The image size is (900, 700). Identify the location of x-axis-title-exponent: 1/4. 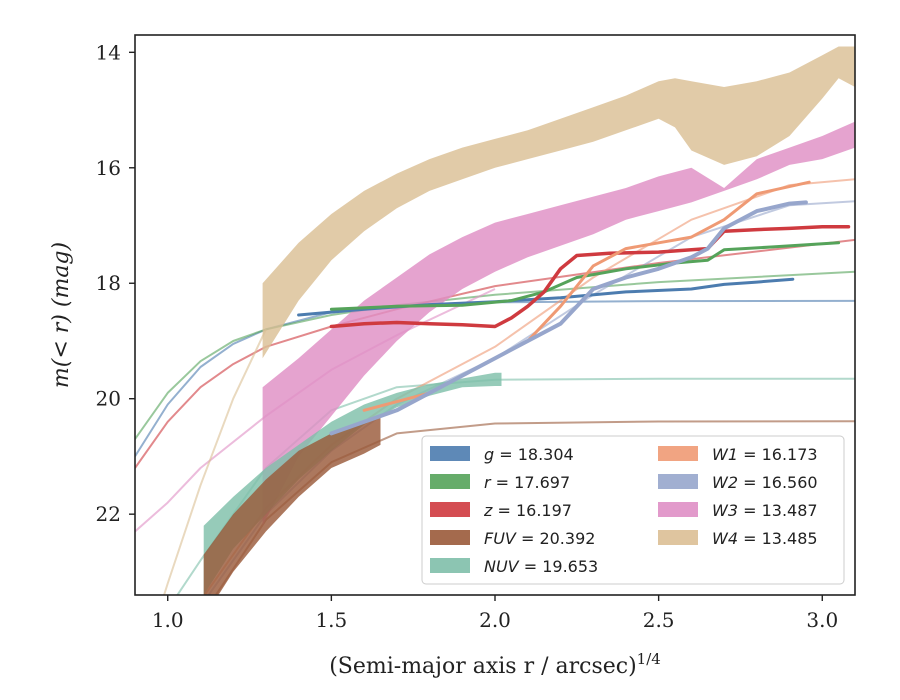
(649, 659).